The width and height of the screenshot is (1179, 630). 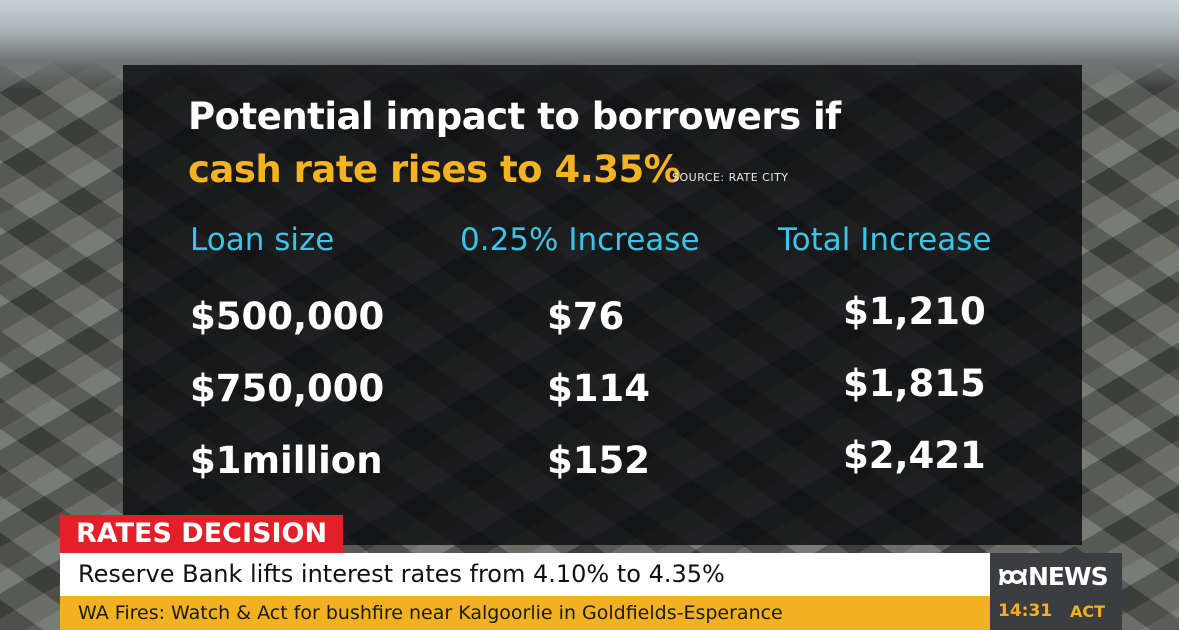 I want to click on ticker-label: RATES DECISION, so click(x=201, y=534).